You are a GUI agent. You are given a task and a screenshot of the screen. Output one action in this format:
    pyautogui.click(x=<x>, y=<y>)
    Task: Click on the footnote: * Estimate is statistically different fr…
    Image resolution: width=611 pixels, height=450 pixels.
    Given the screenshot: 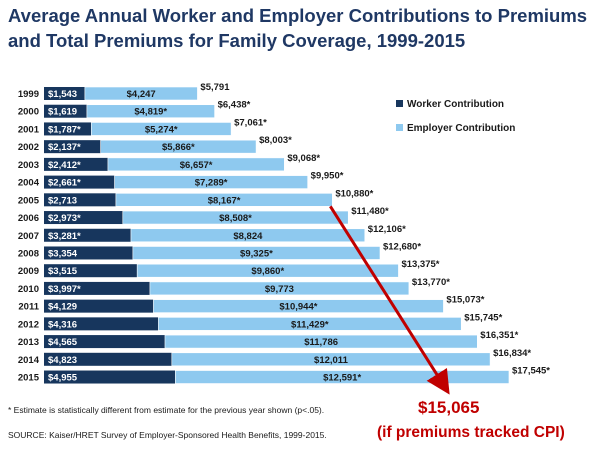 What is the action you would take?
    pyautogui.click(x=166, y=410)
    